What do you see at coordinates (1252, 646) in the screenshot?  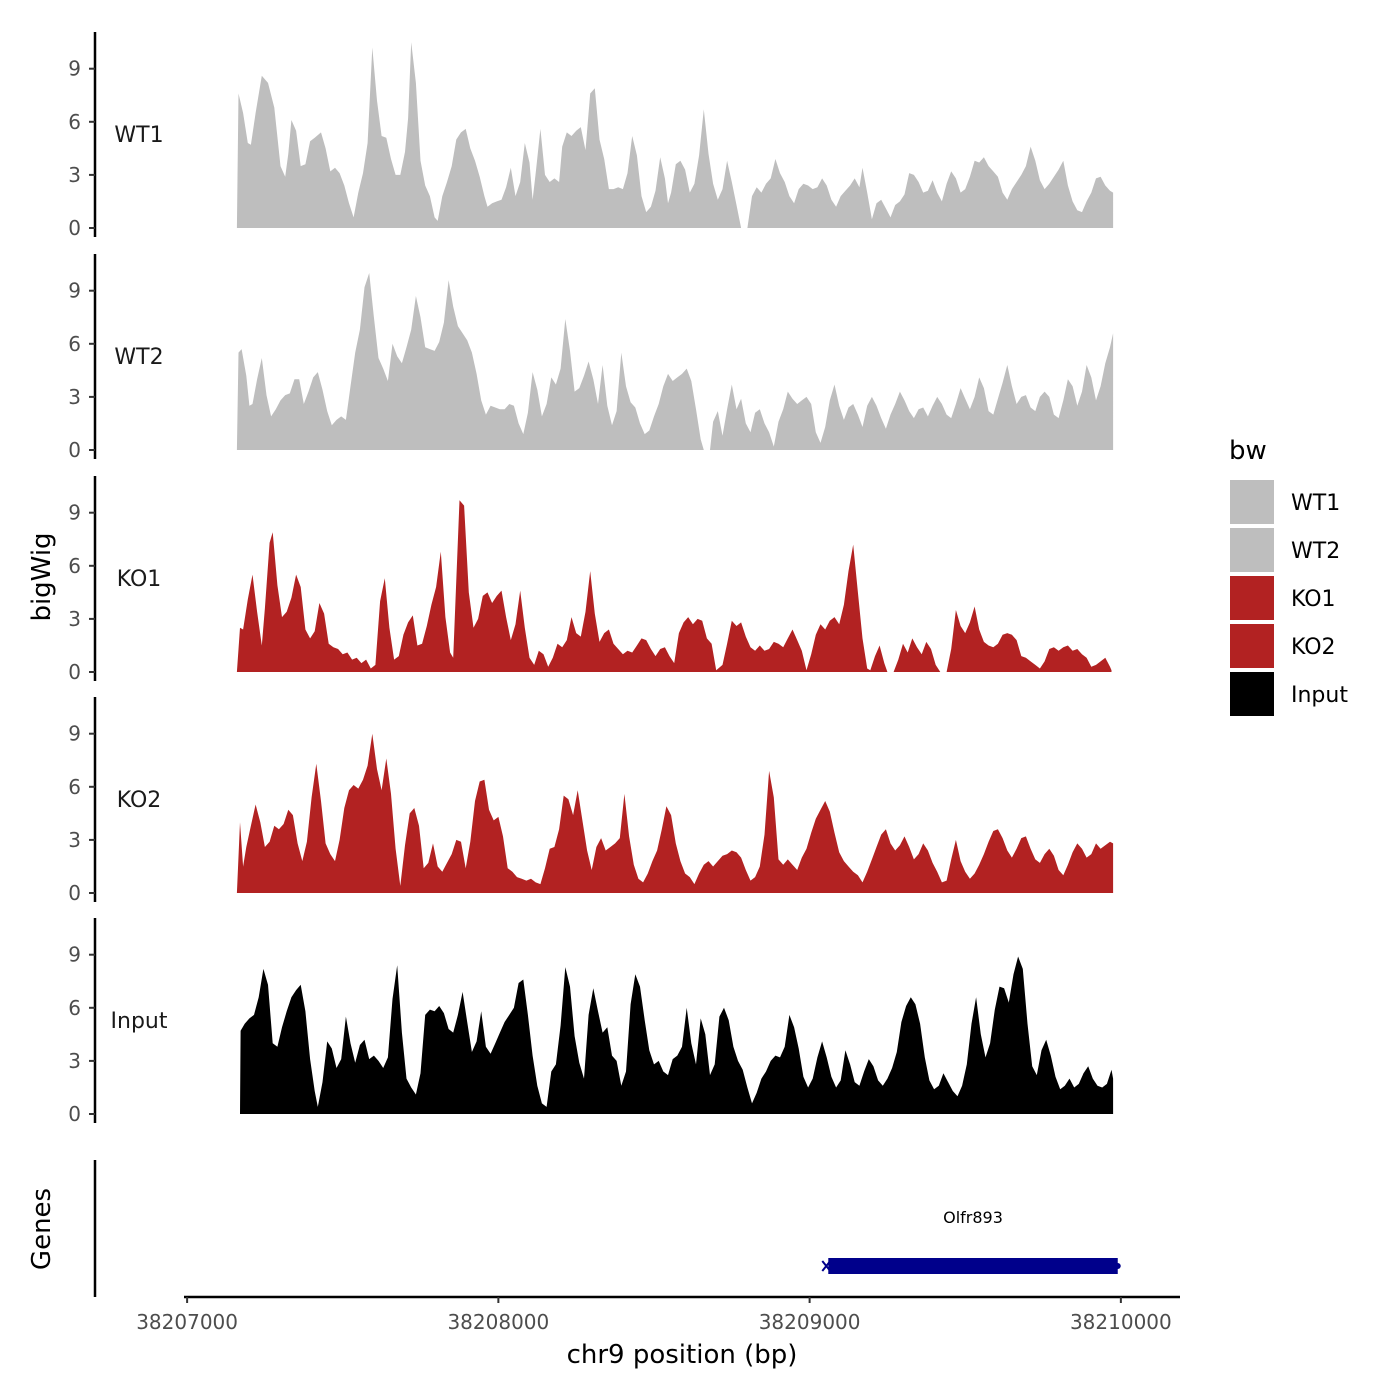 I see `legend-swatch-ko2` at bounding box center [1252, 646].